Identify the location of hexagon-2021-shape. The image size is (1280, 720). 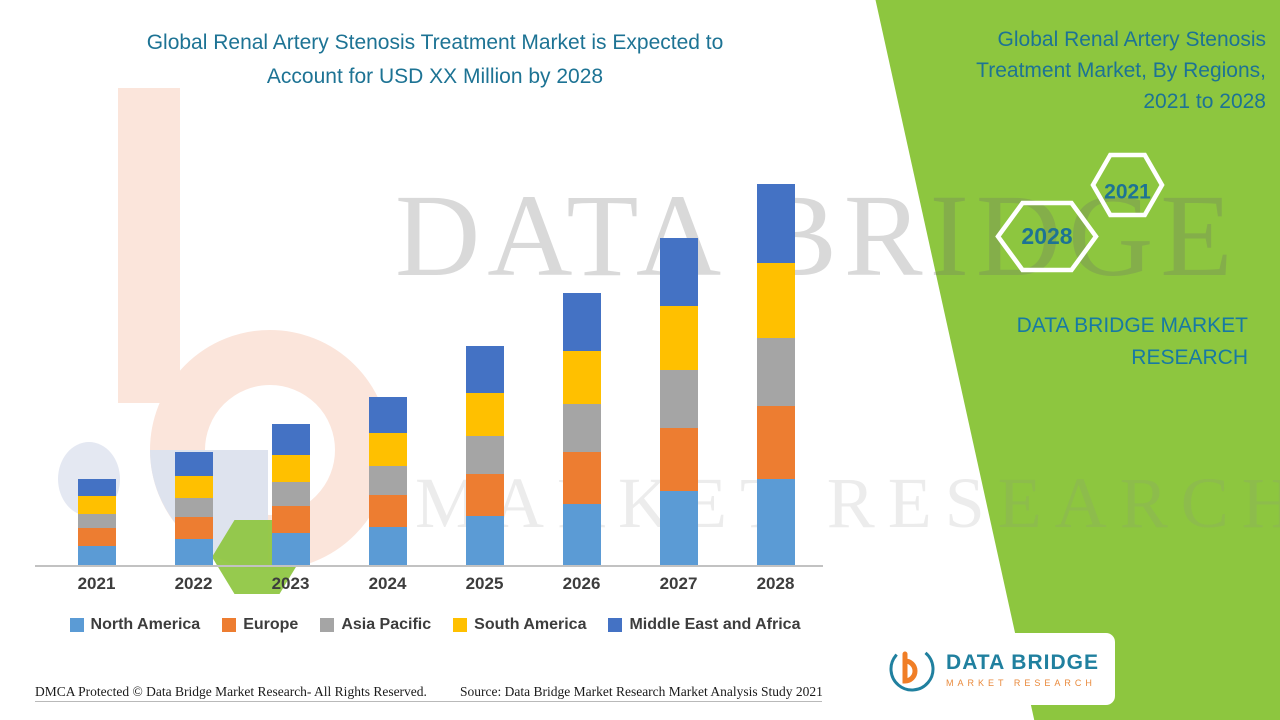
(1127, 185).